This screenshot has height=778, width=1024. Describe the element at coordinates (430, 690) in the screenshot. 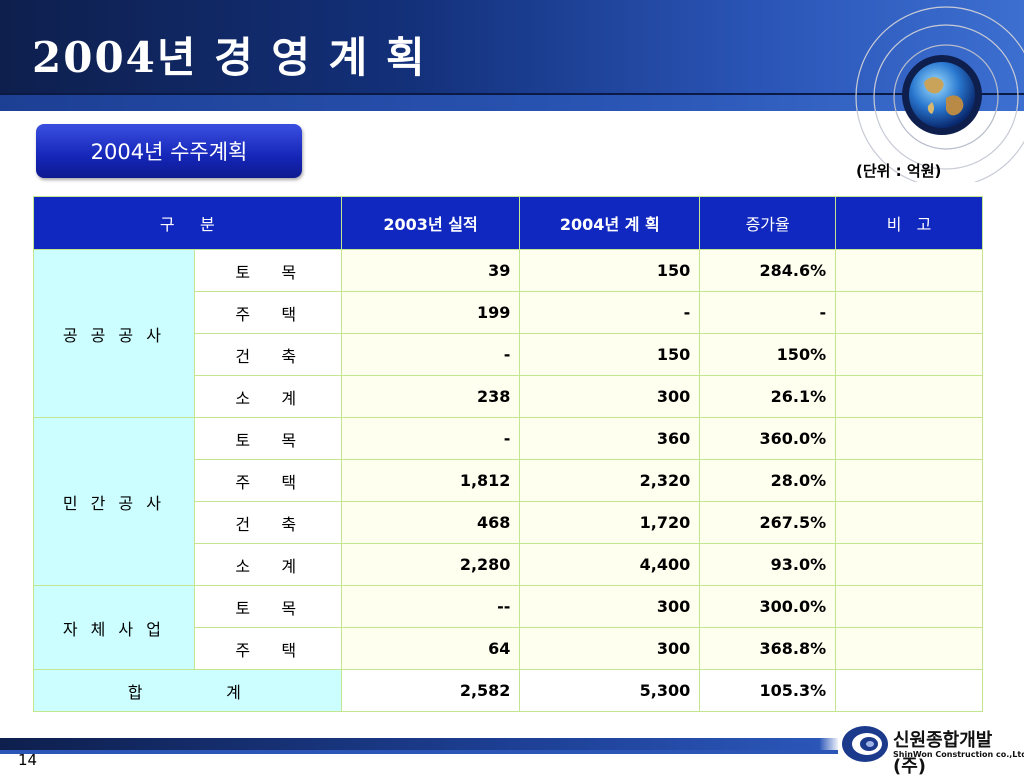

I see `total-2003: 2,582` at that location.